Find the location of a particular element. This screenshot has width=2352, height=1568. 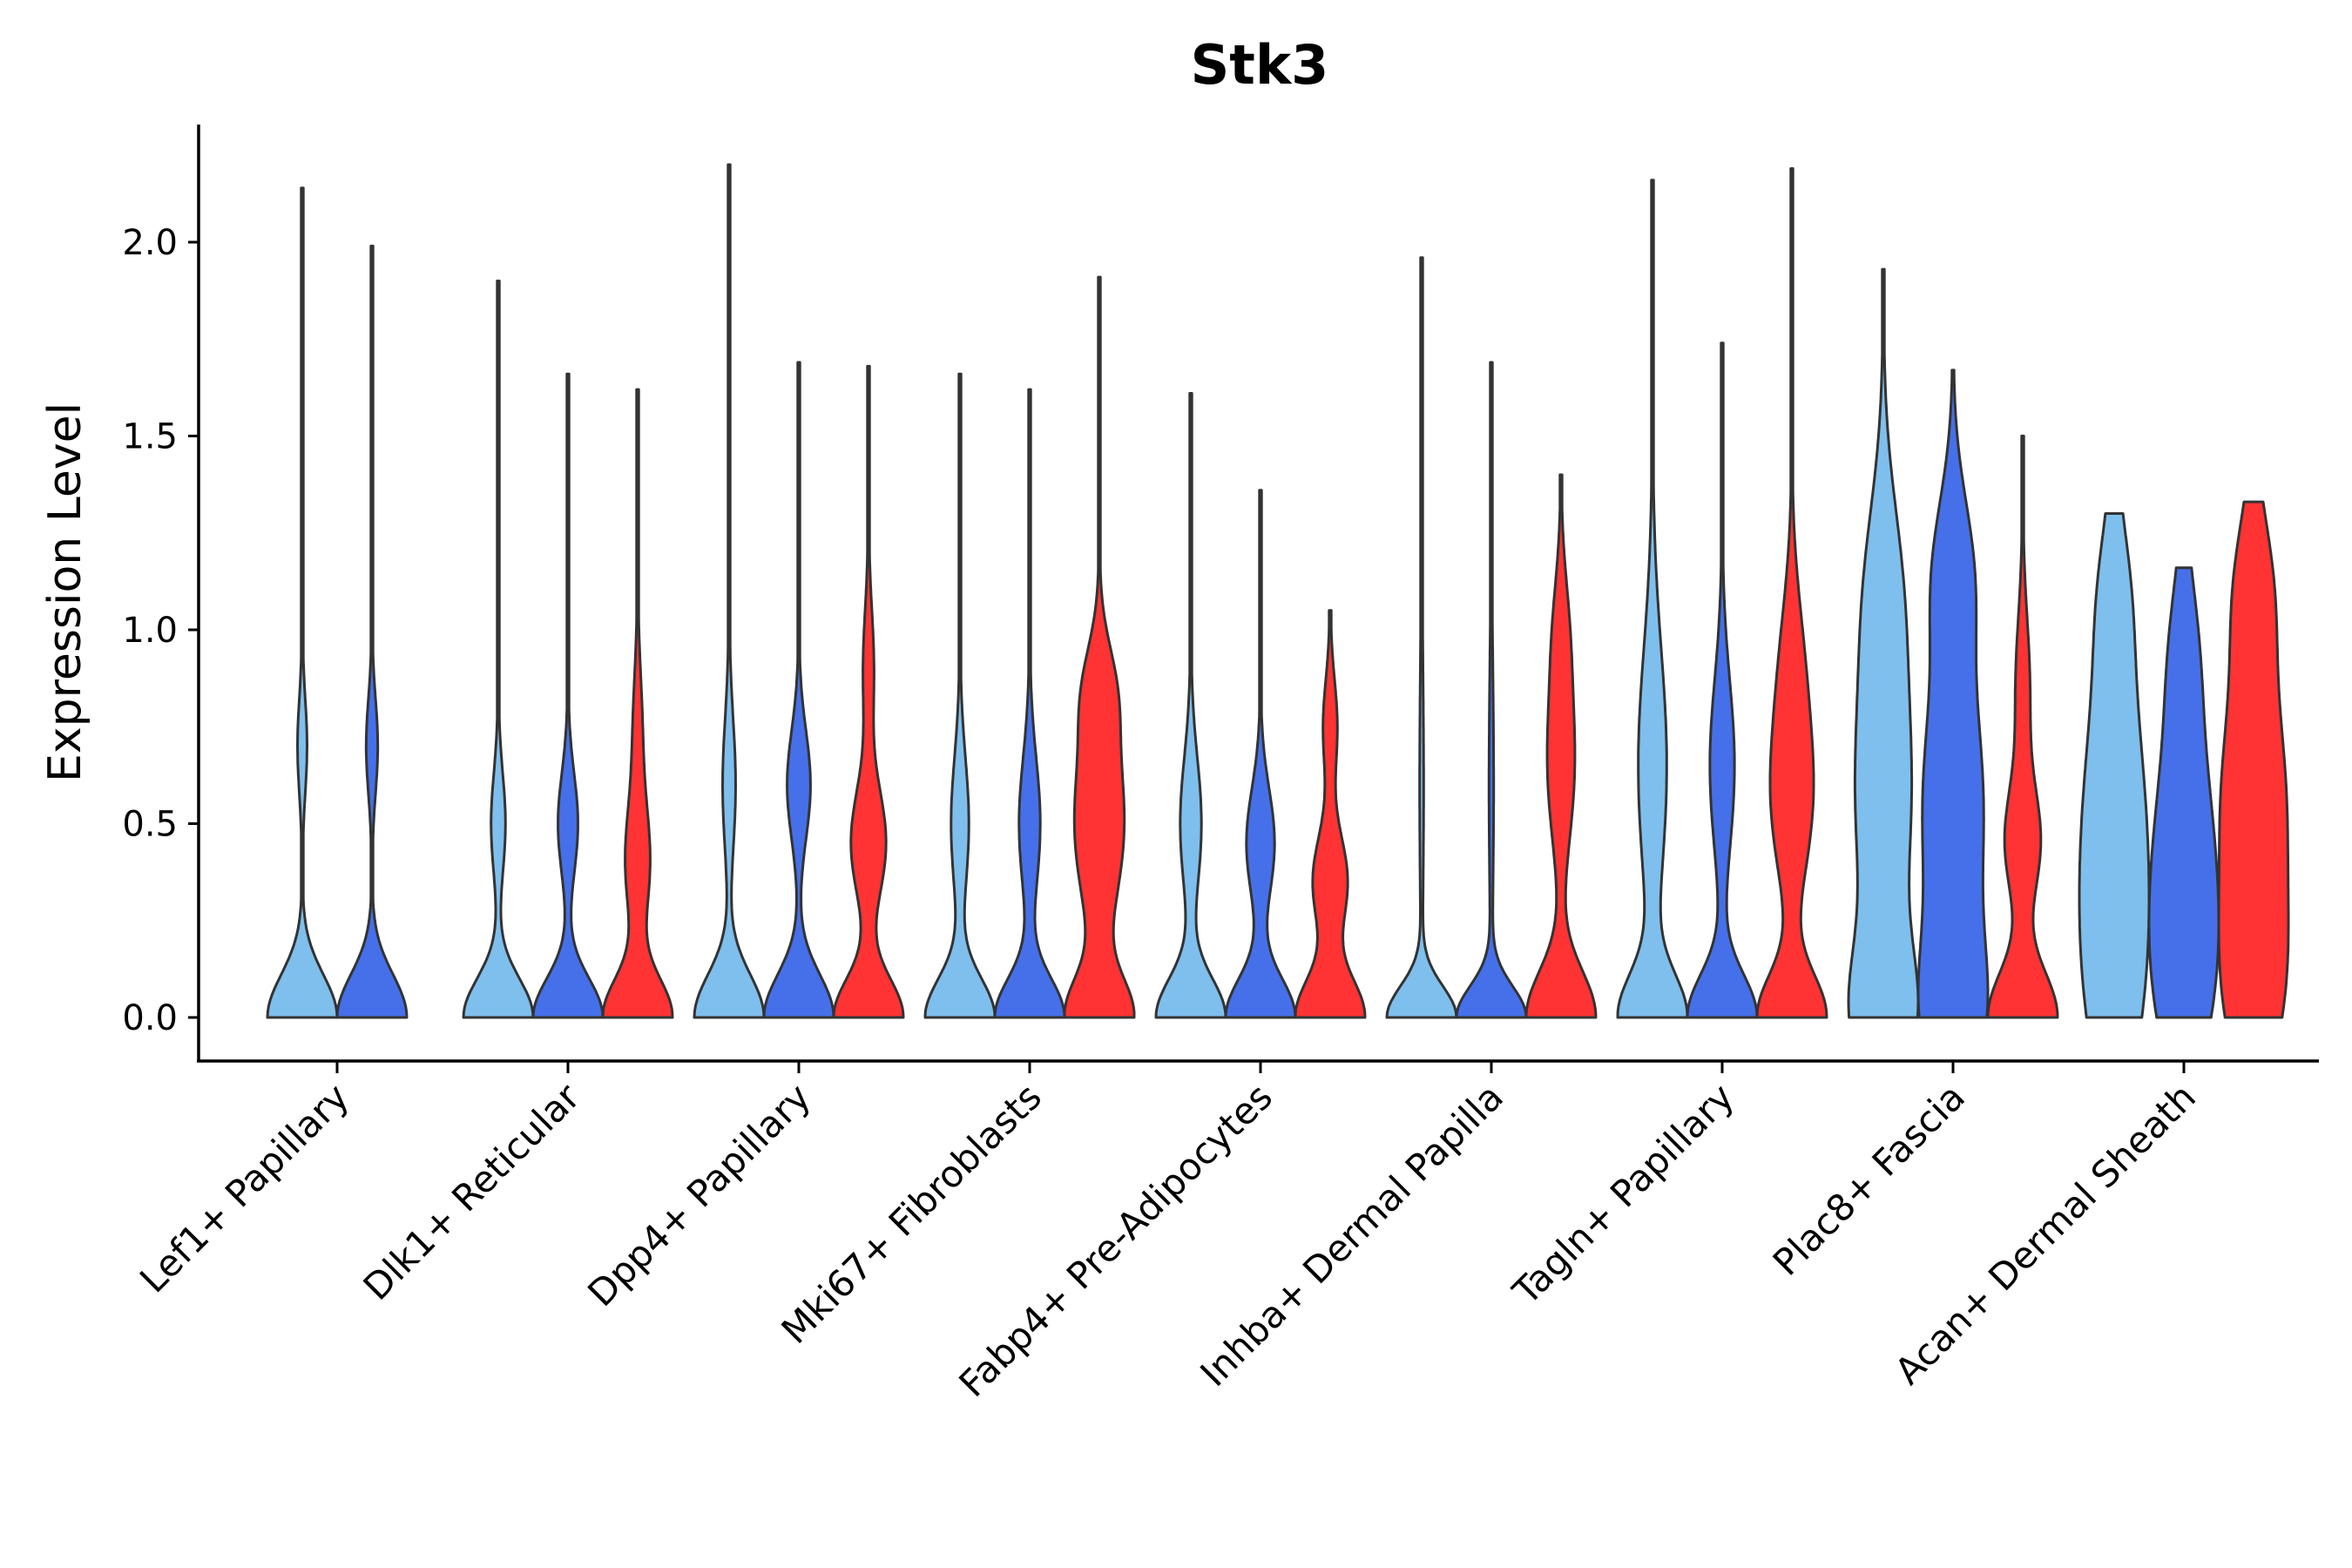

chart-title: Stk3 is located at coordinates (1260, 65).